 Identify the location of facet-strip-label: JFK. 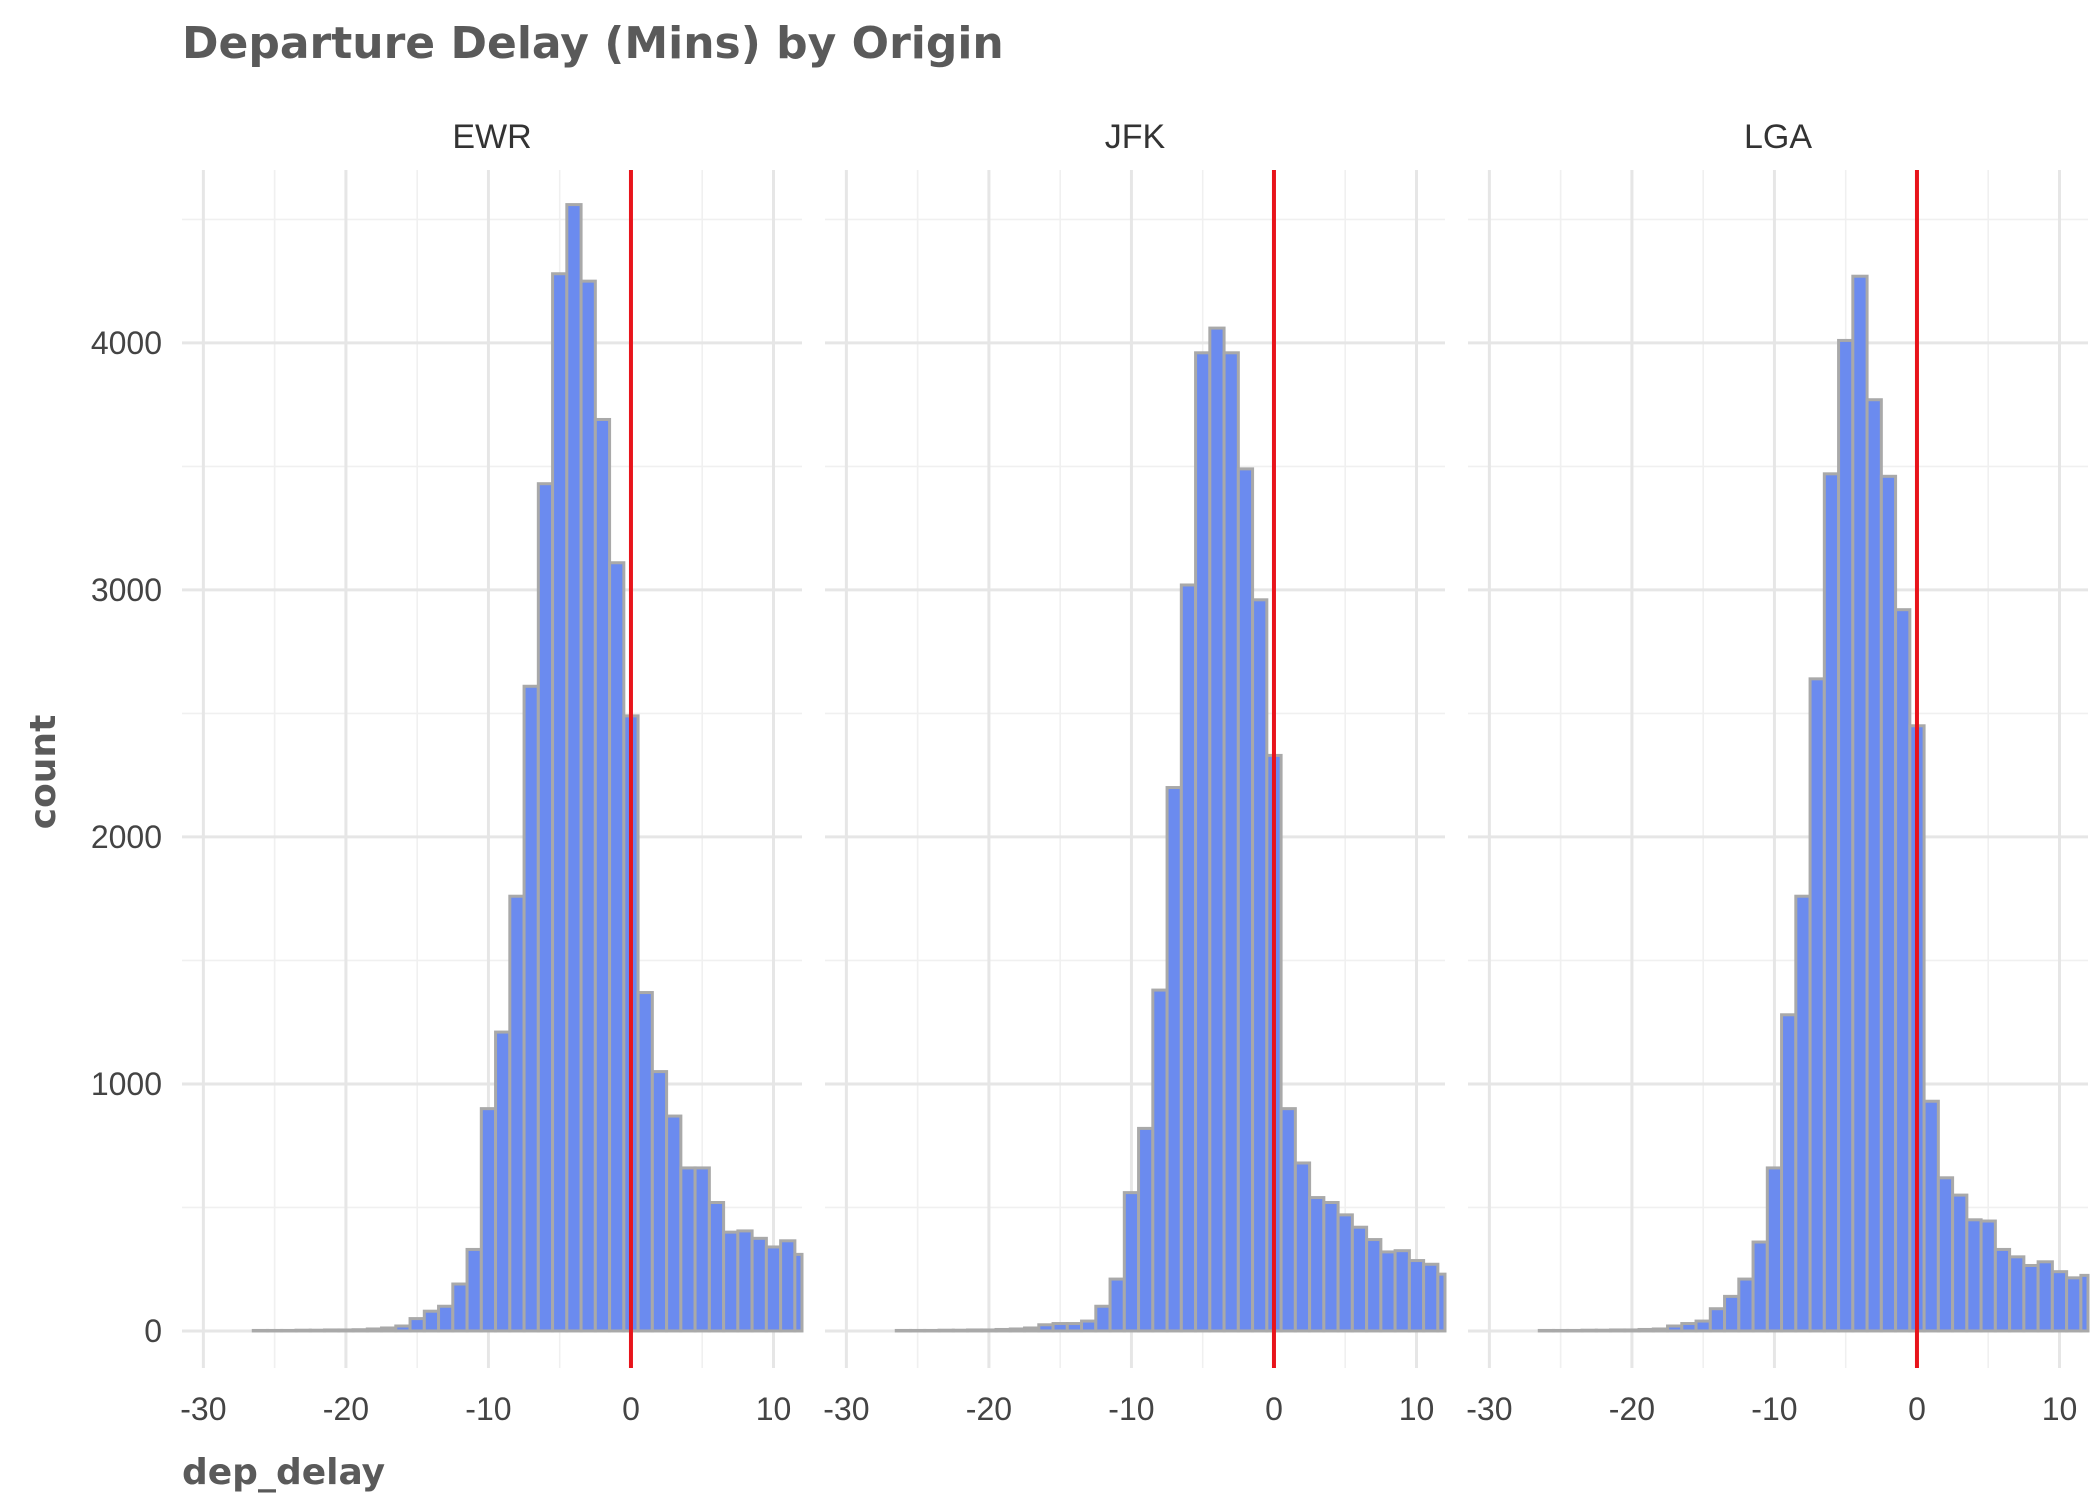
(1135, 137).